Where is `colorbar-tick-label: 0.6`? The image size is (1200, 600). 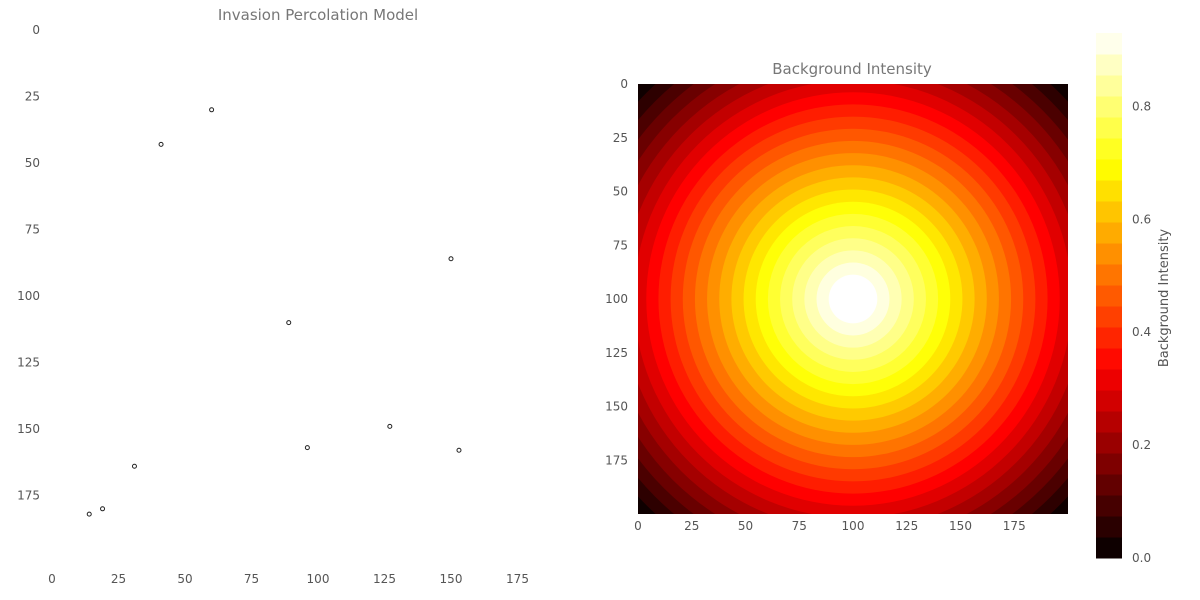 colorbar-tick-label: 0.6 is located at coordinates (1141, 219).